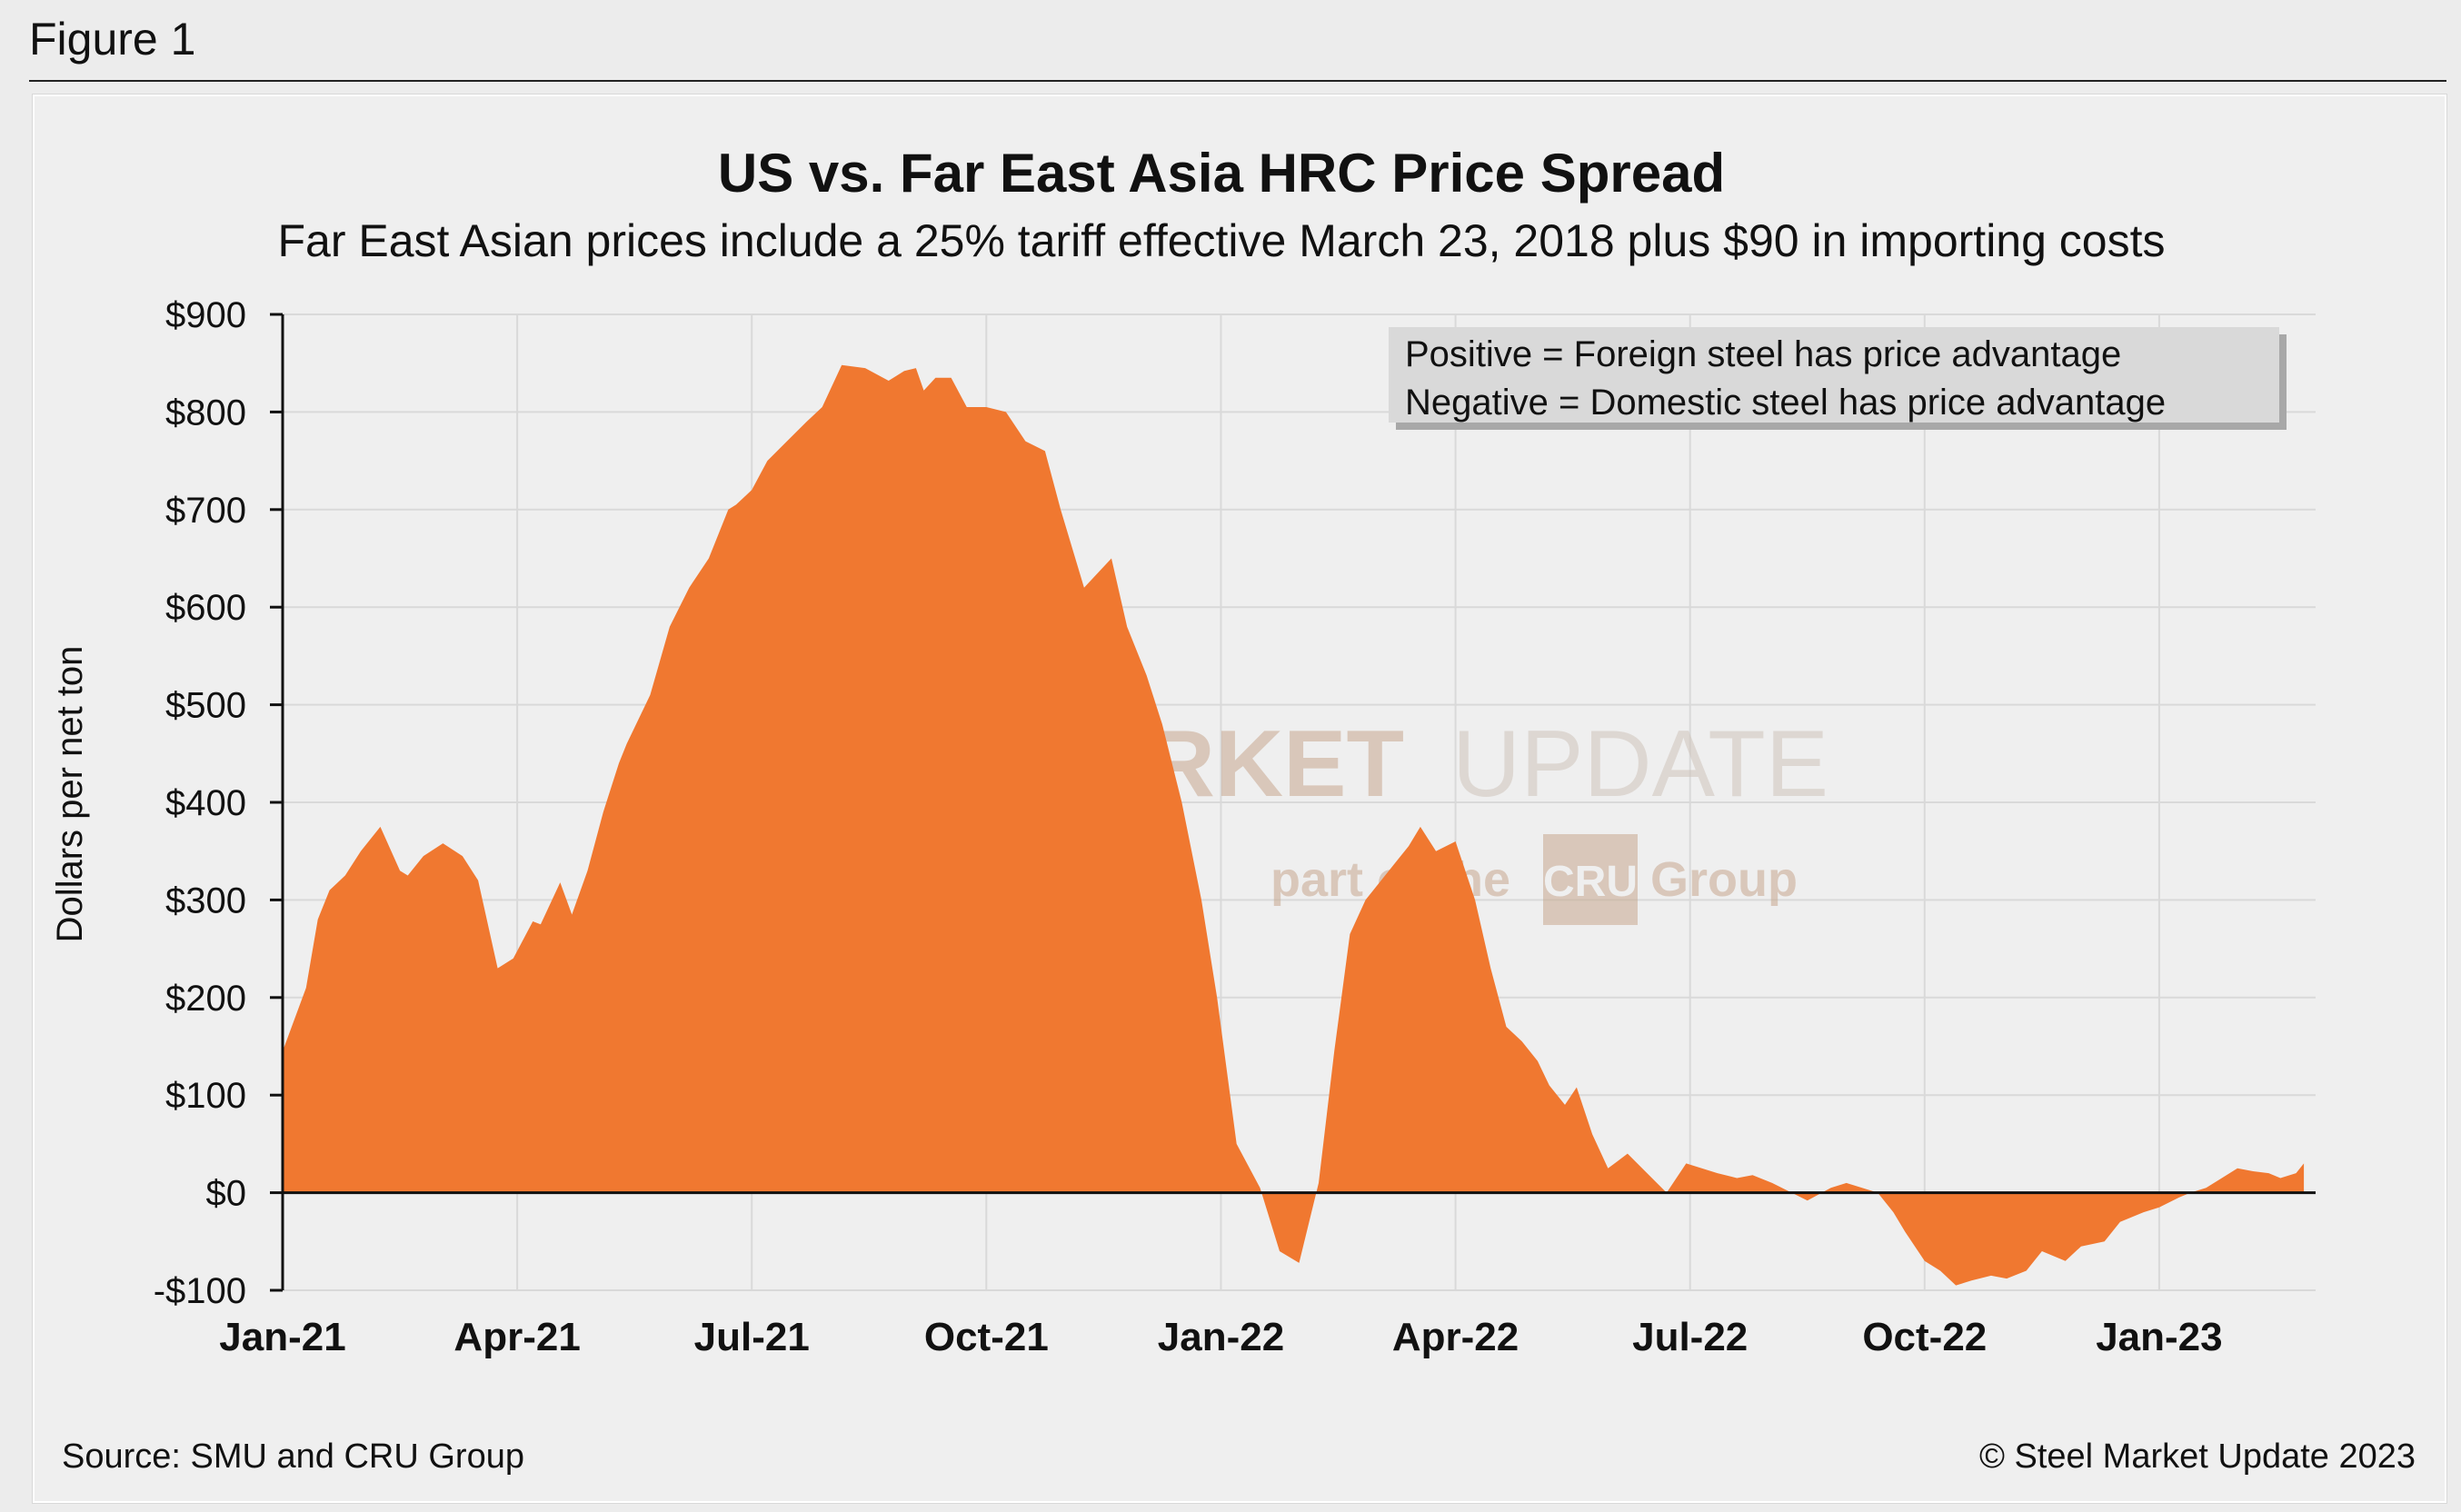  I want to click on y-tick-label: $600, so click(205, 608).